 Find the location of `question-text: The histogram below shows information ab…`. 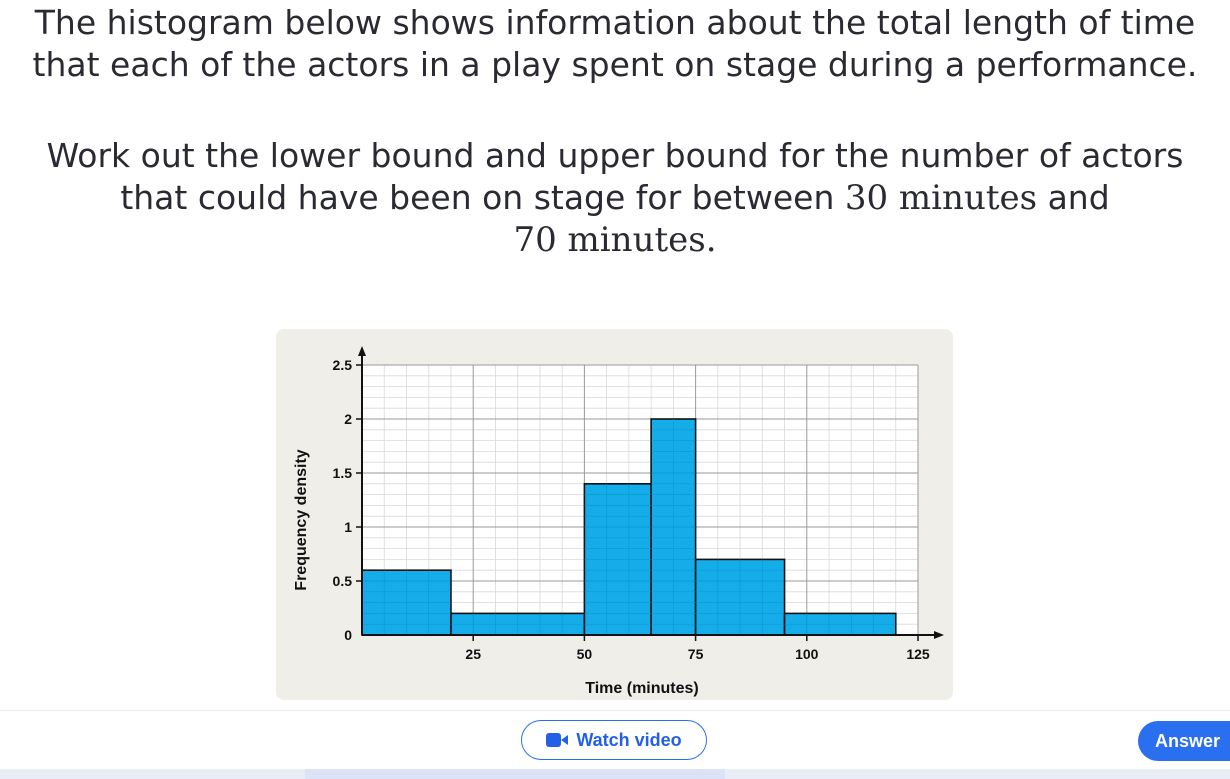

question-text: The histogram below shows information ab… is located at coordinates (615, 44).